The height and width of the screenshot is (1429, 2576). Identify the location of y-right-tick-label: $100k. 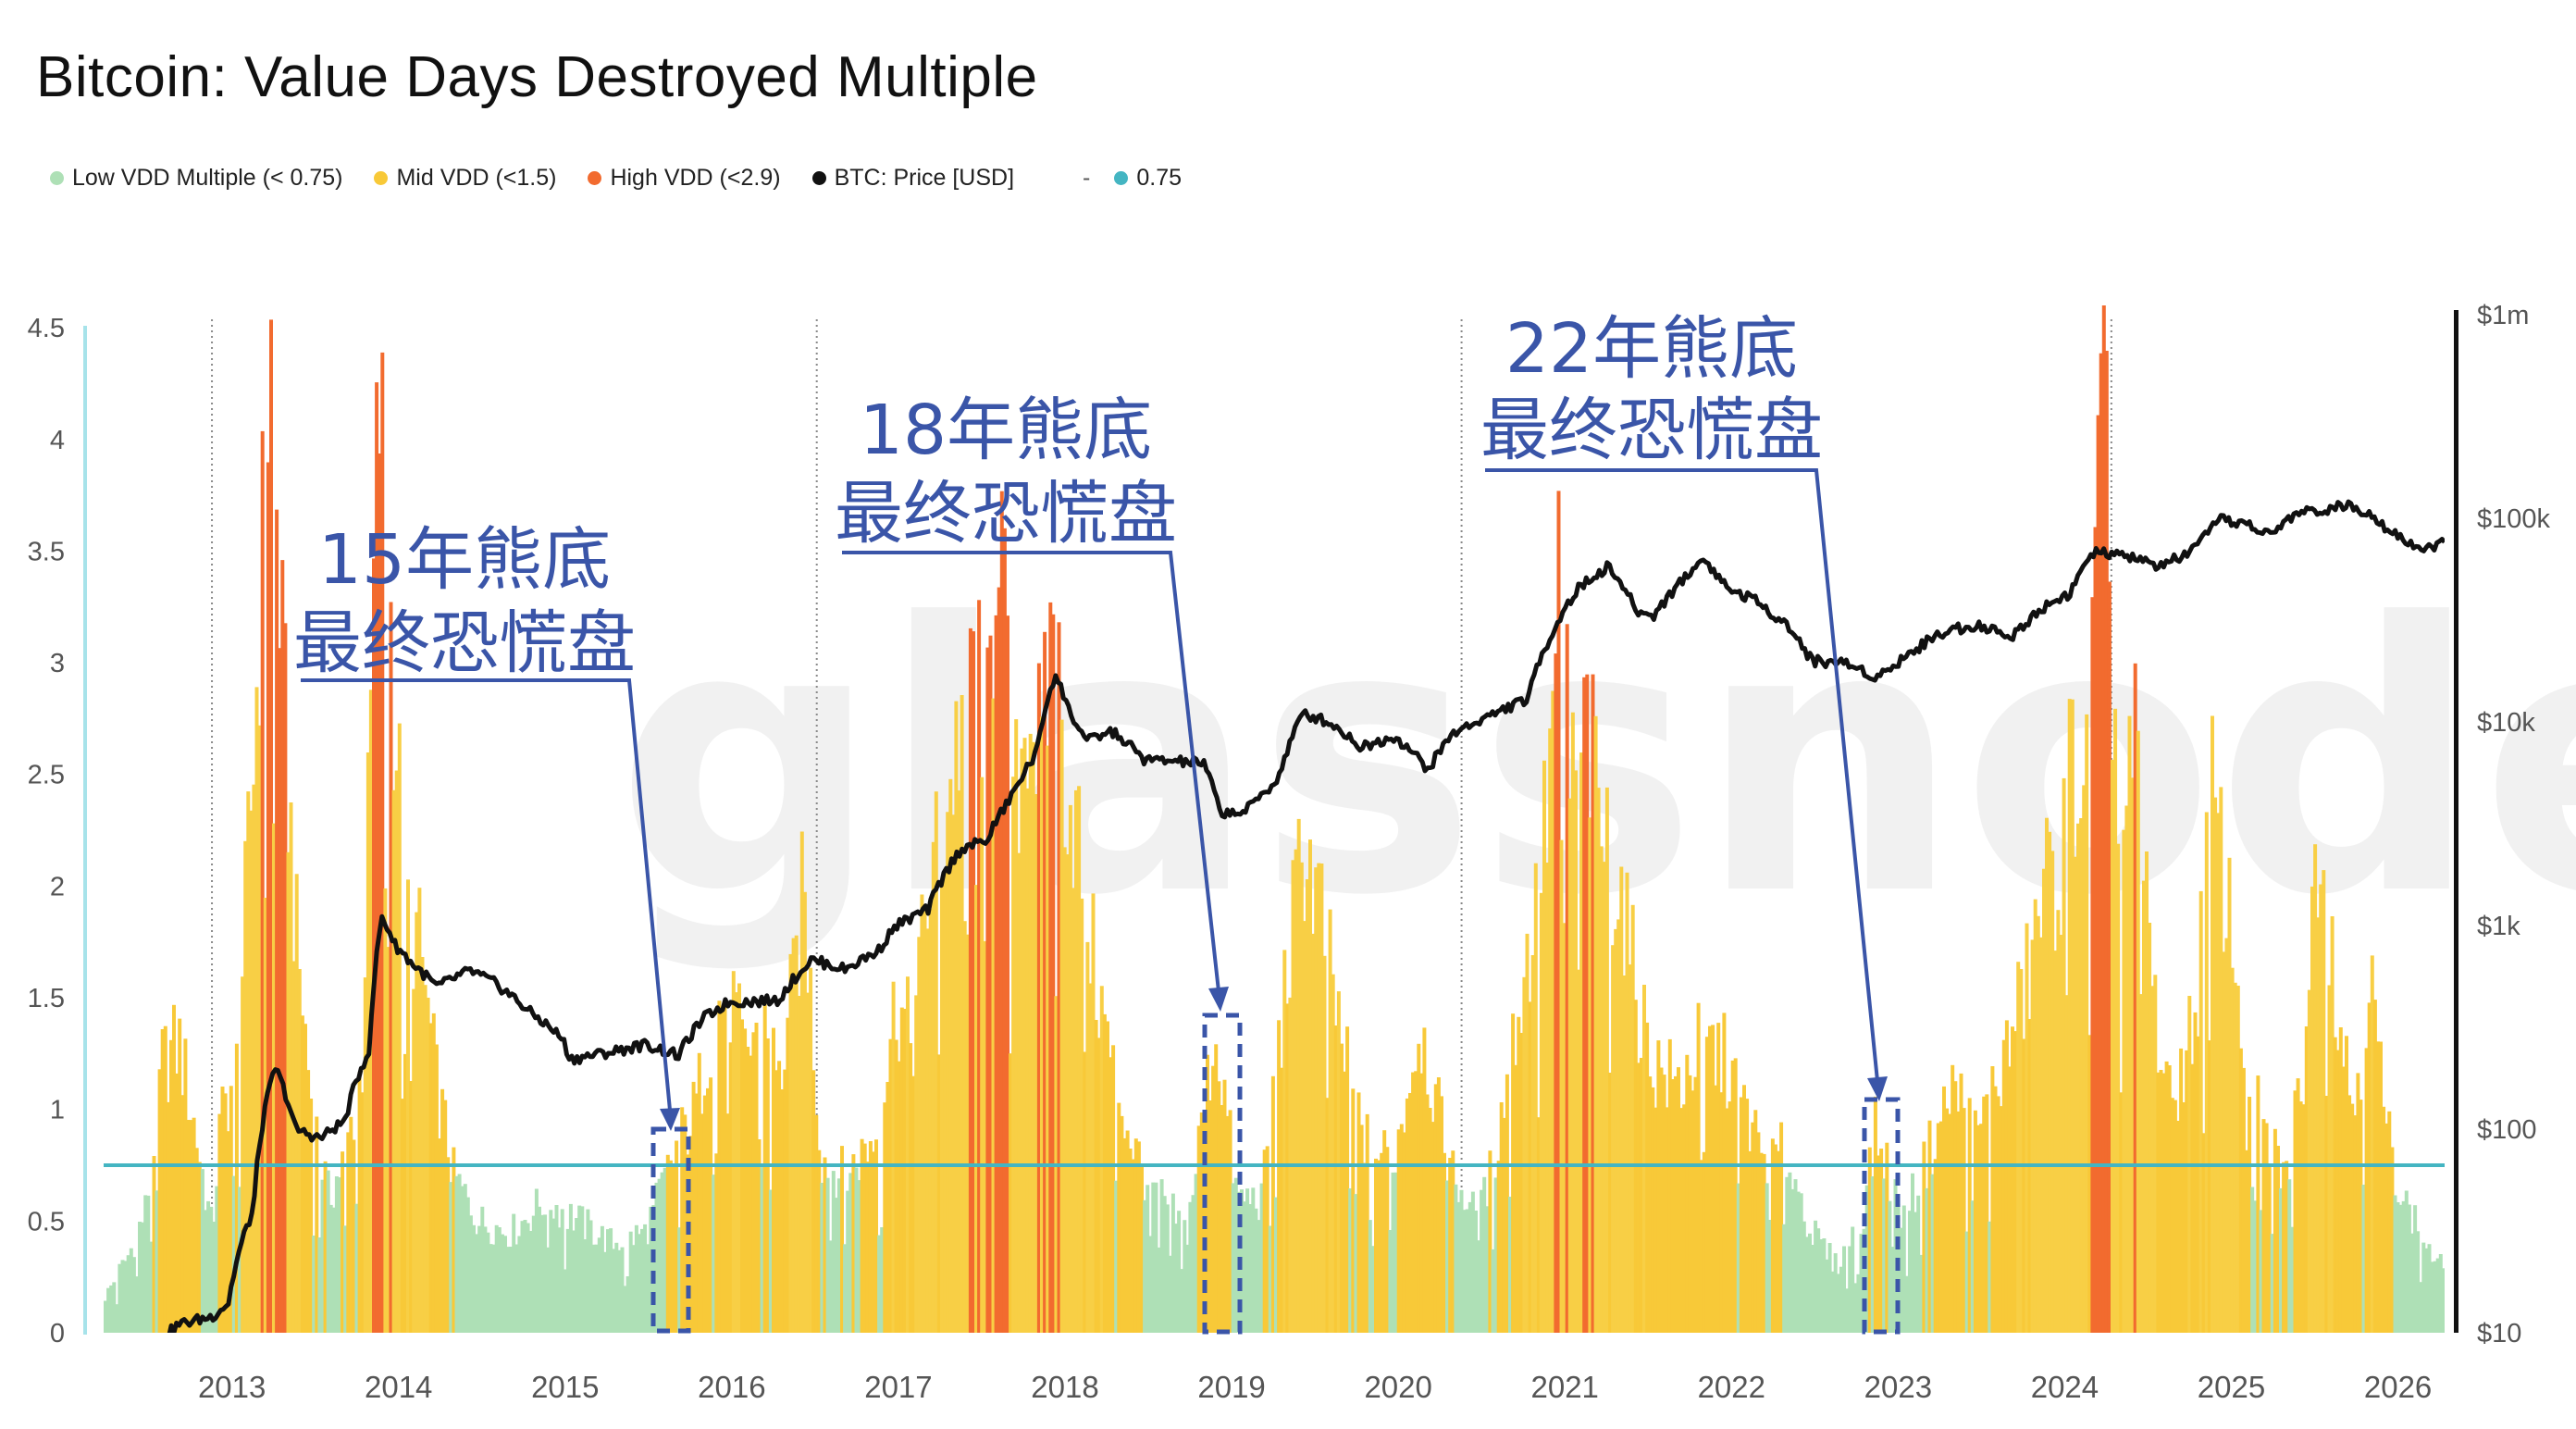
(2514, 519).